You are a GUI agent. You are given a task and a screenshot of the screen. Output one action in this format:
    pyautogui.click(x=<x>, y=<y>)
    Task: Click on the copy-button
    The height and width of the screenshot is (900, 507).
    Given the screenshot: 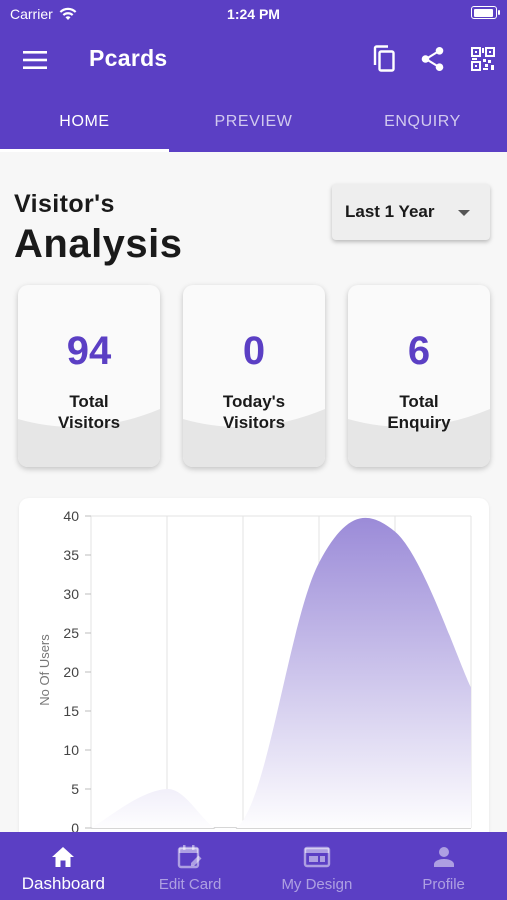 What is the action you would take?
    pyautogui.click(x=384, y=59)
    